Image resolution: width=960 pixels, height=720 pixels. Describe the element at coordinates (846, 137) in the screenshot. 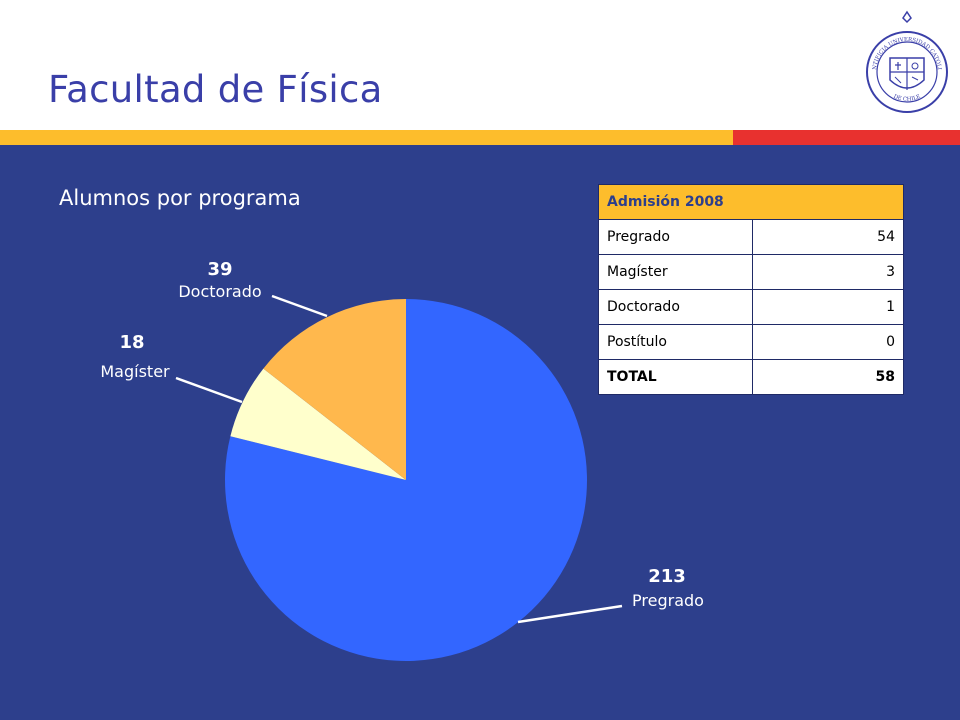

I see `header-stripe-red` at that location.